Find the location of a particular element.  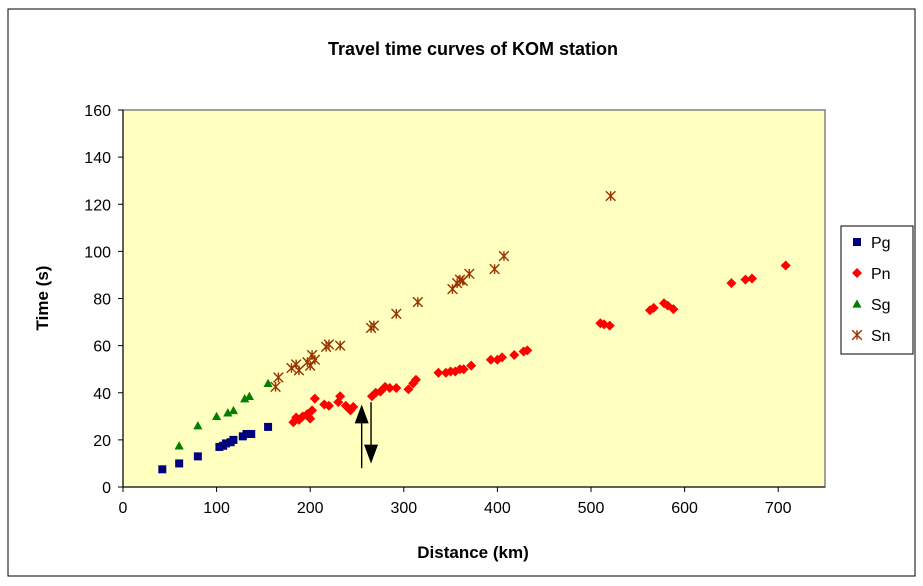

legend-marker-sn is located at coordinates (857, 335).